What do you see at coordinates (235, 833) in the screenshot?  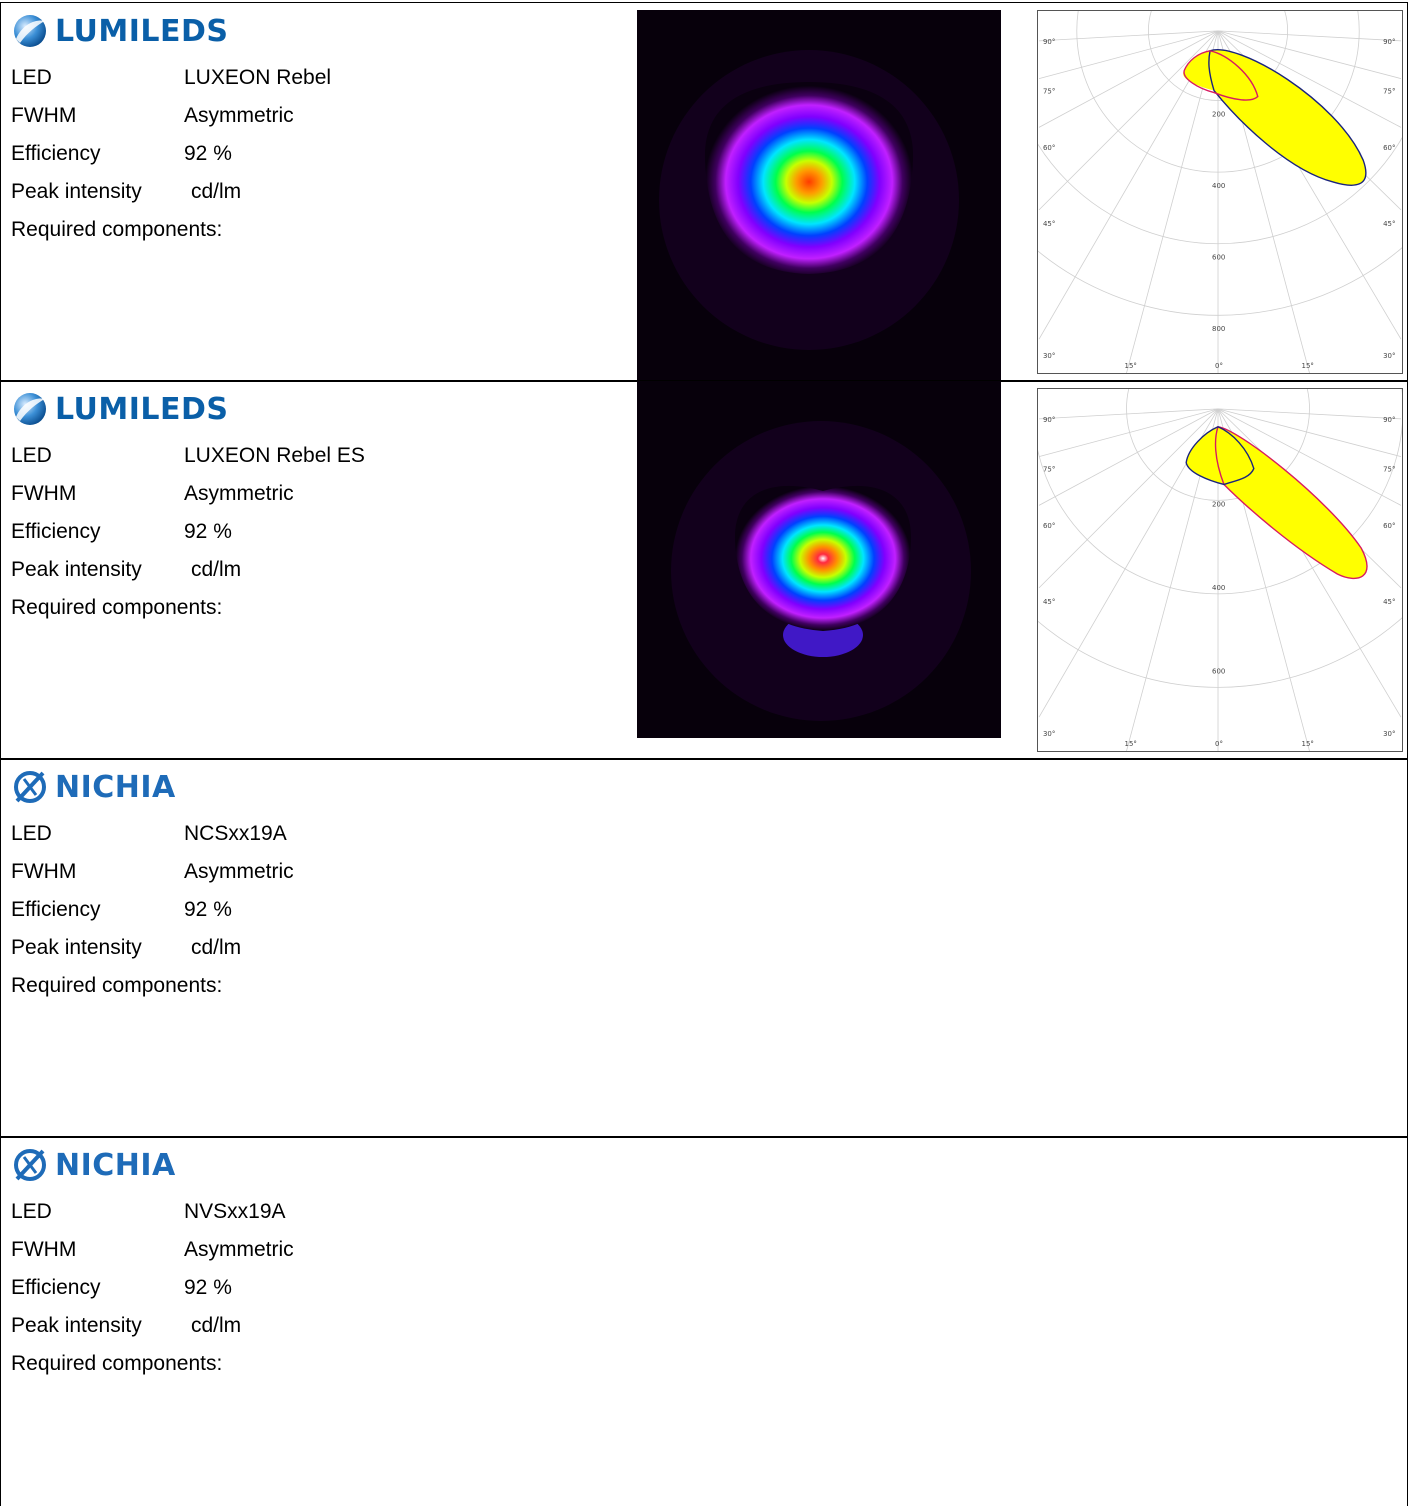 I see `led-value: NCSxx19A` at bounding box center [235, 833].